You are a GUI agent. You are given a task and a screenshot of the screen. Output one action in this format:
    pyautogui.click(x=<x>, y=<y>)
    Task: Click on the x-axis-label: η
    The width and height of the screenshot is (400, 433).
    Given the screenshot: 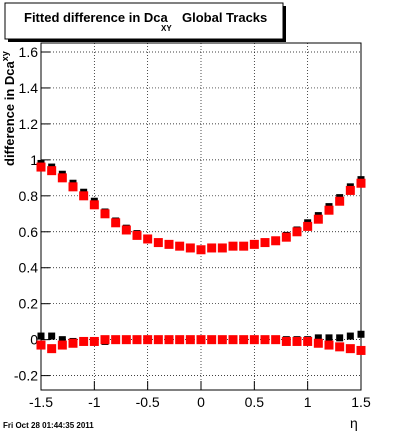 What is the action you would take?
    pyautogui.click(x=354, y=423)
    